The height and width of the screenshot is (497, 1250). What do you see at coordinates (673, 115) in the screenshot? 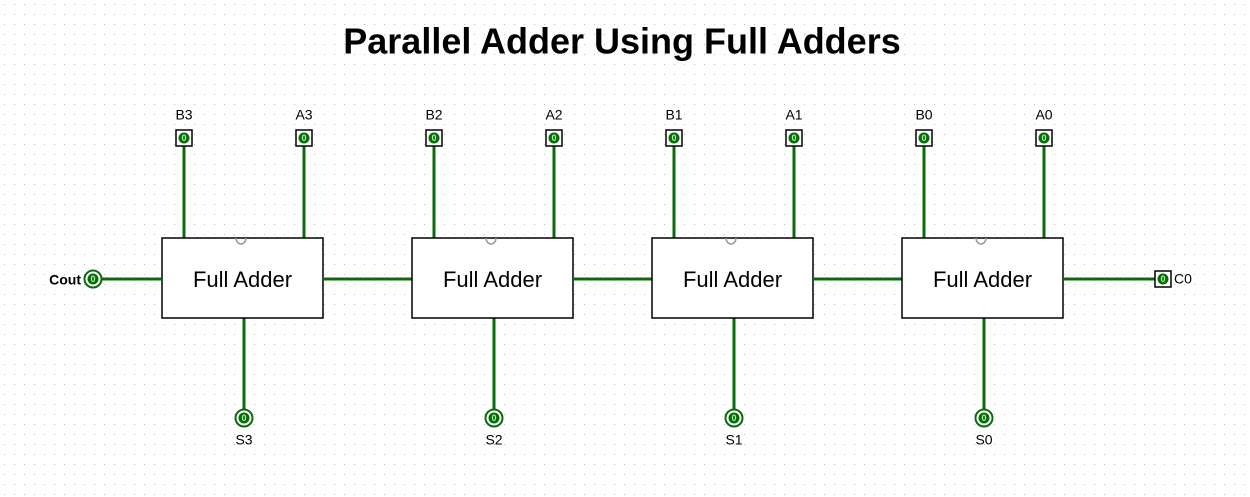
I see `pin-label: B1` at bounding box center [673, 115].